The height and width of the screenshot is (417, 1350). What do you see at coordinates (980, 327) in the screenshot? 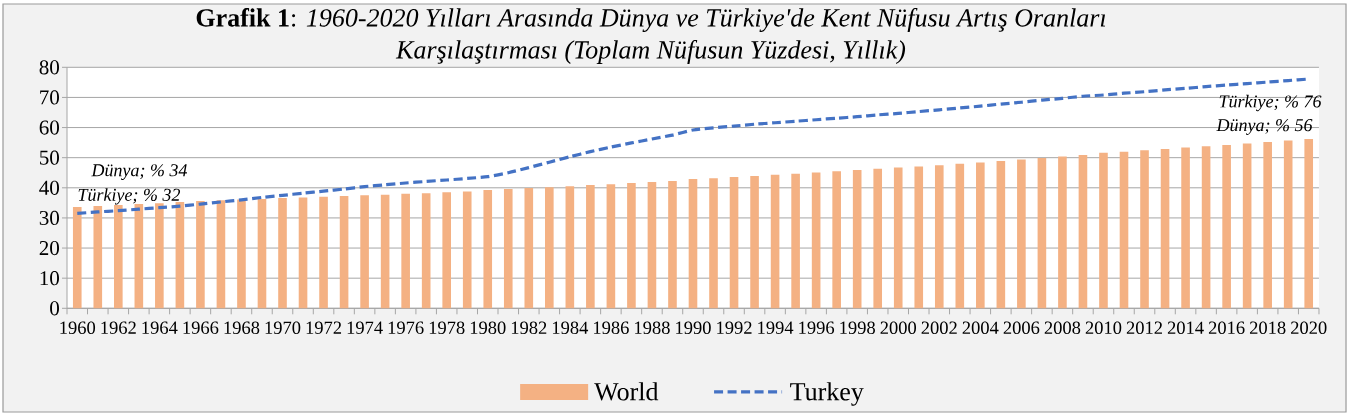
I see `x-tick-label: 2004` at bounding box center [980, 327].